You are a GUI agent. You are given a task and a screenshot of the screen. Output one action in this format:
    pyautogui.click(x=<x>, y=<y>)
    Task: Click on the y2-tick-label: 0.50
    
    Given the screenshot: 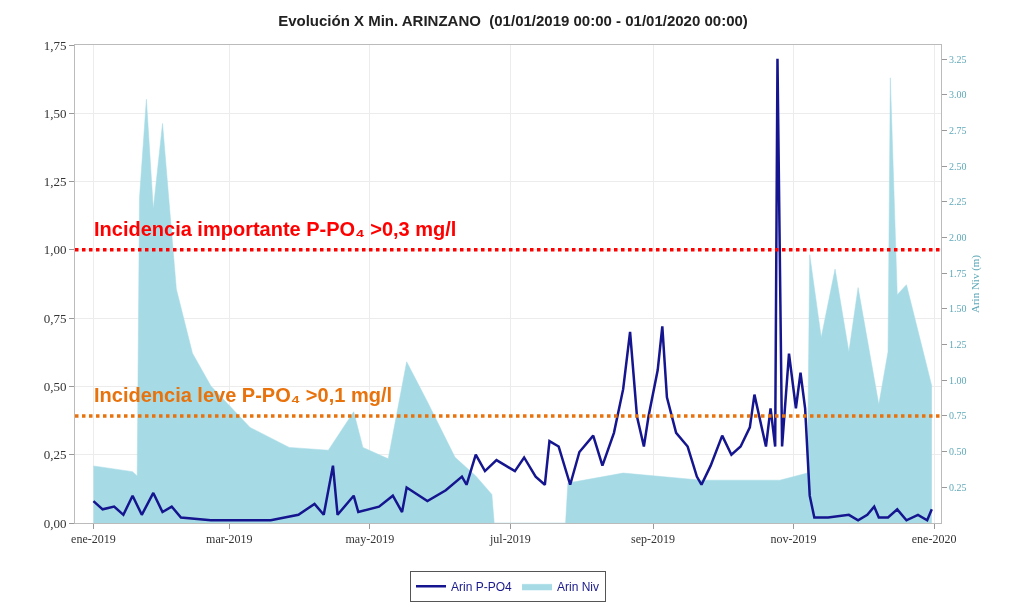 What is the action you would take?
    pyautogui.click(x=958, y=452)
    